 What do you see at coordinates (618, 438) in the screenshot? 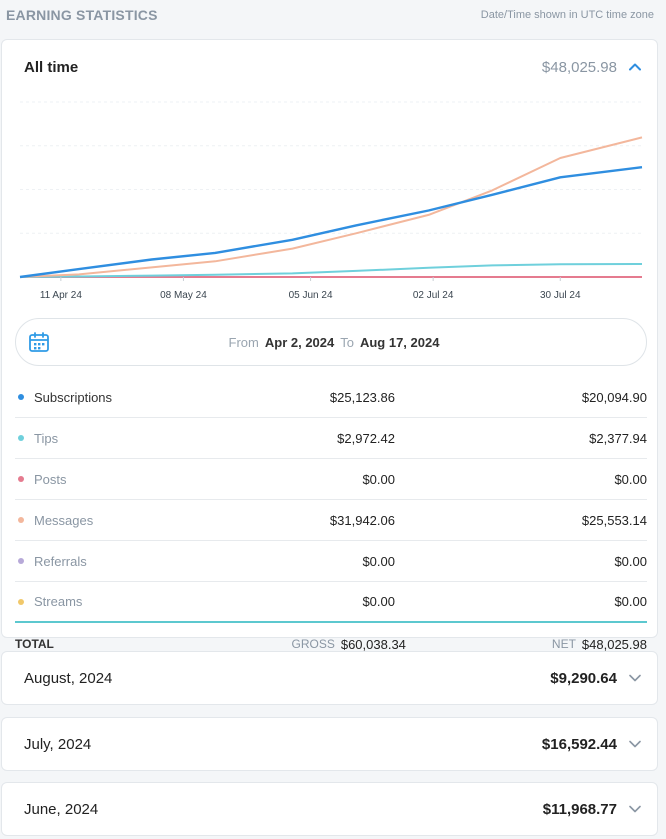
I see `net-amount: $2,377.94` at bounding box center [618, 438].